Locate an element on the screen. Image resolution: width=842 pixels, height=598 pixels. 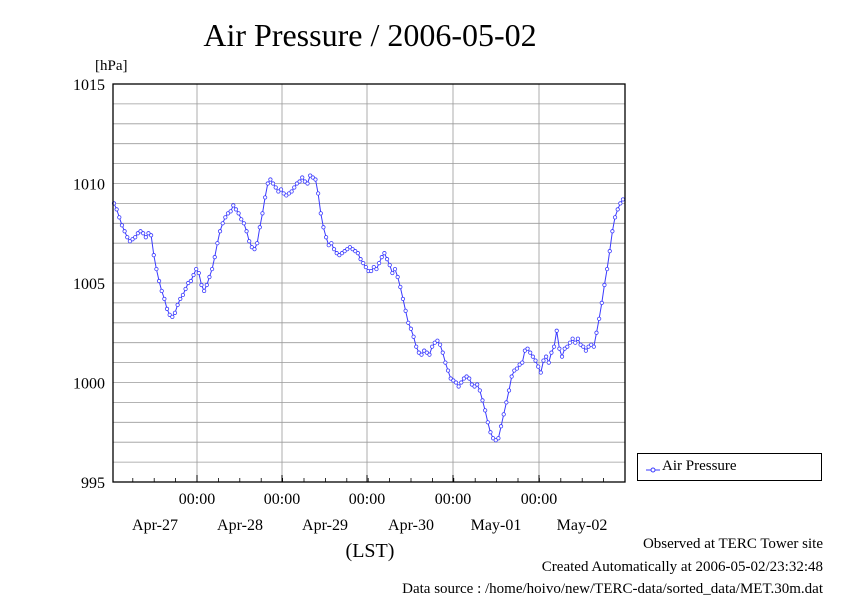
y-tick-label: 1015 is located at coordinates (89, 85).